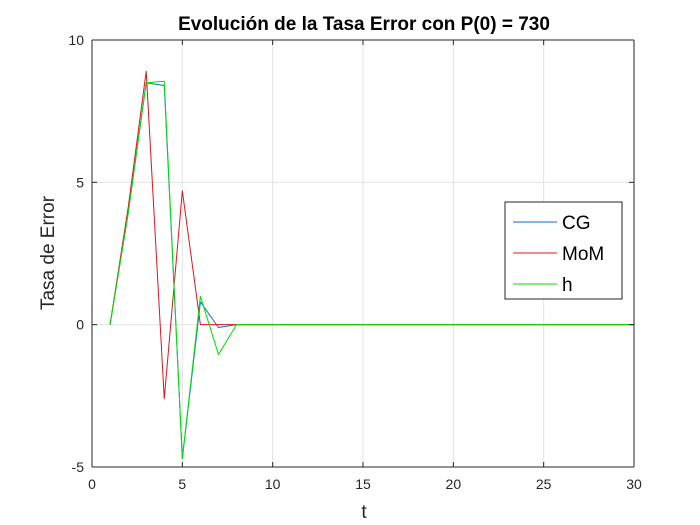  Describe the element at coordinates (363, 484) in the screenshot. I see `x-tick-label: 15` at that location.